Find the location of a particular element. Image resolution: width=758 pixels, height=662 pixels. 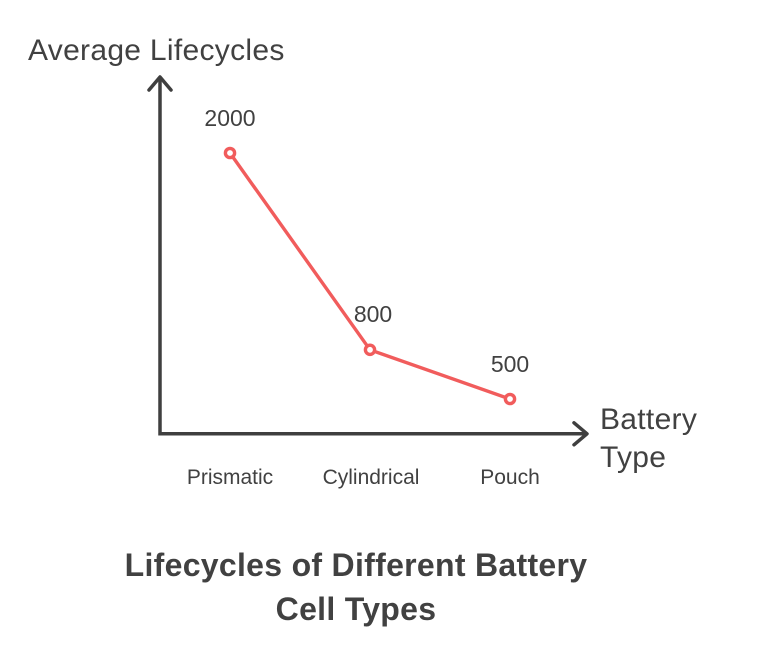

data-label-cylindrical: 800 is located at coordinates (373, 314).